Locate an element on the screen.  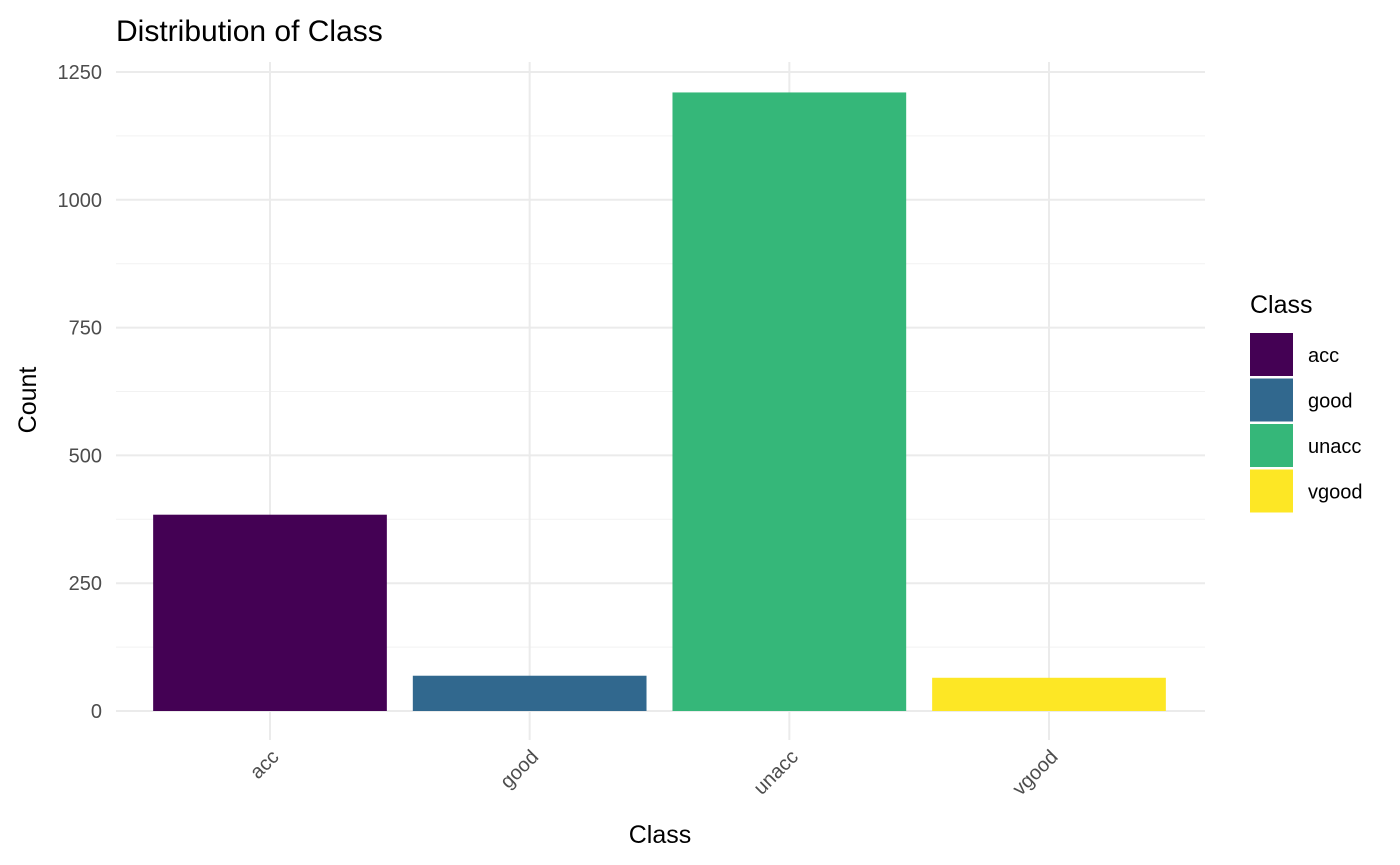
legend-label-unacc: unacc is located at coordinates (1334, 447).